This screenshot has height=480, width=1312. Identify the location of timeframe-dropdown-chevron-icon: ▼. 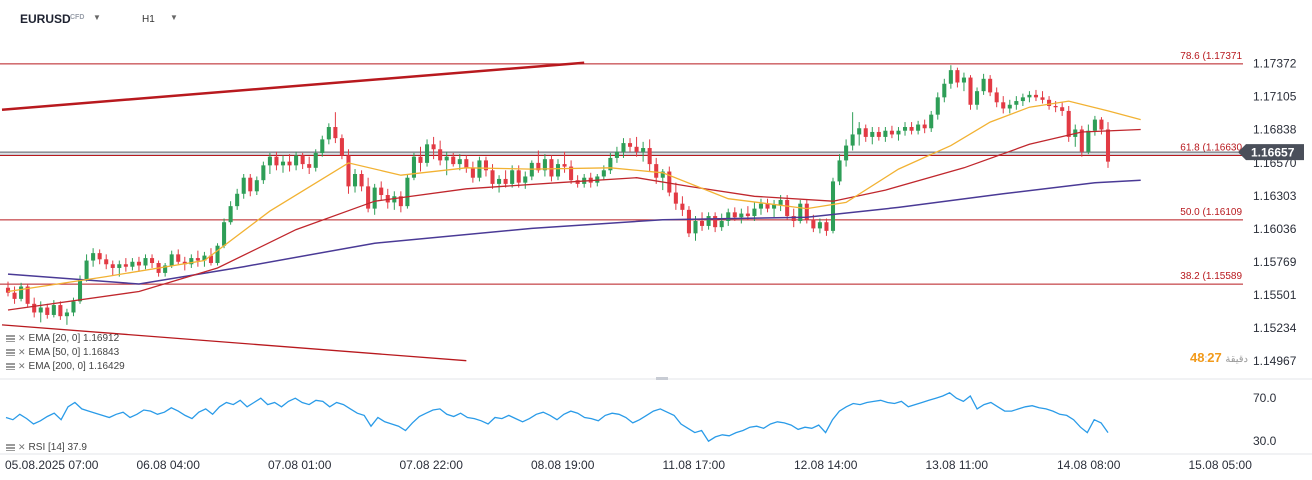
(174, 17).